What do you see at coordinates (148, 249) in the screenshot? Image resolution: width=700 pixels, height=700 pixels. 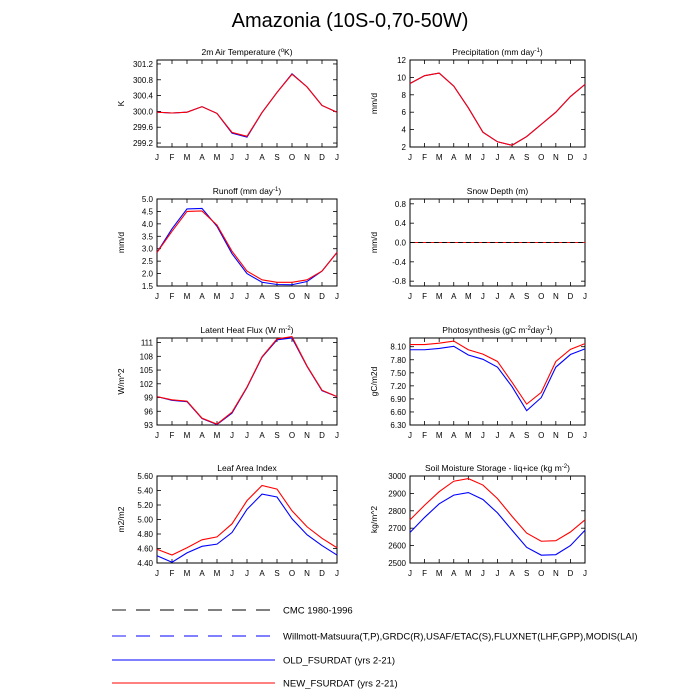 I see `y-tick-label: 3.0` at bounding box center [148, 249].